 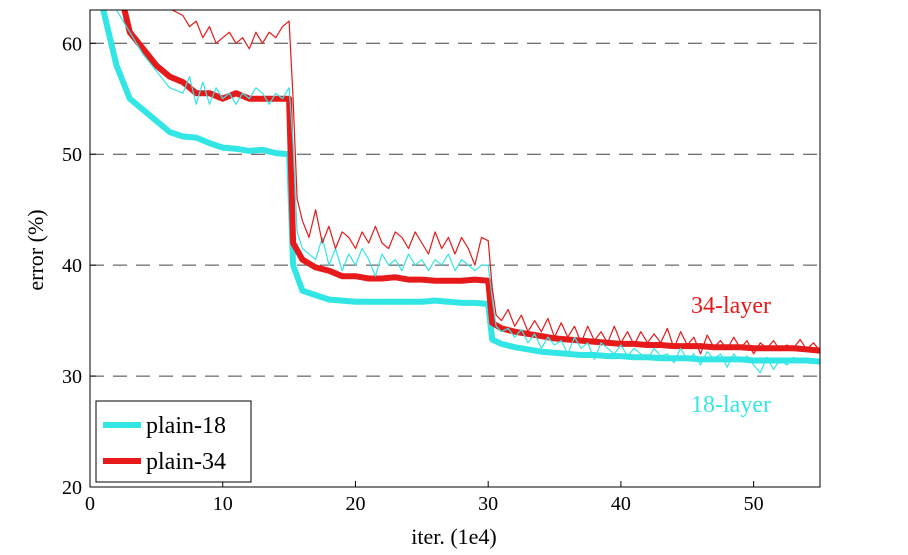 What do you see at coordinates (72, 155) in the screenshot?
I see `y-tick-label-50: 50` at bounding box center [72, 155].